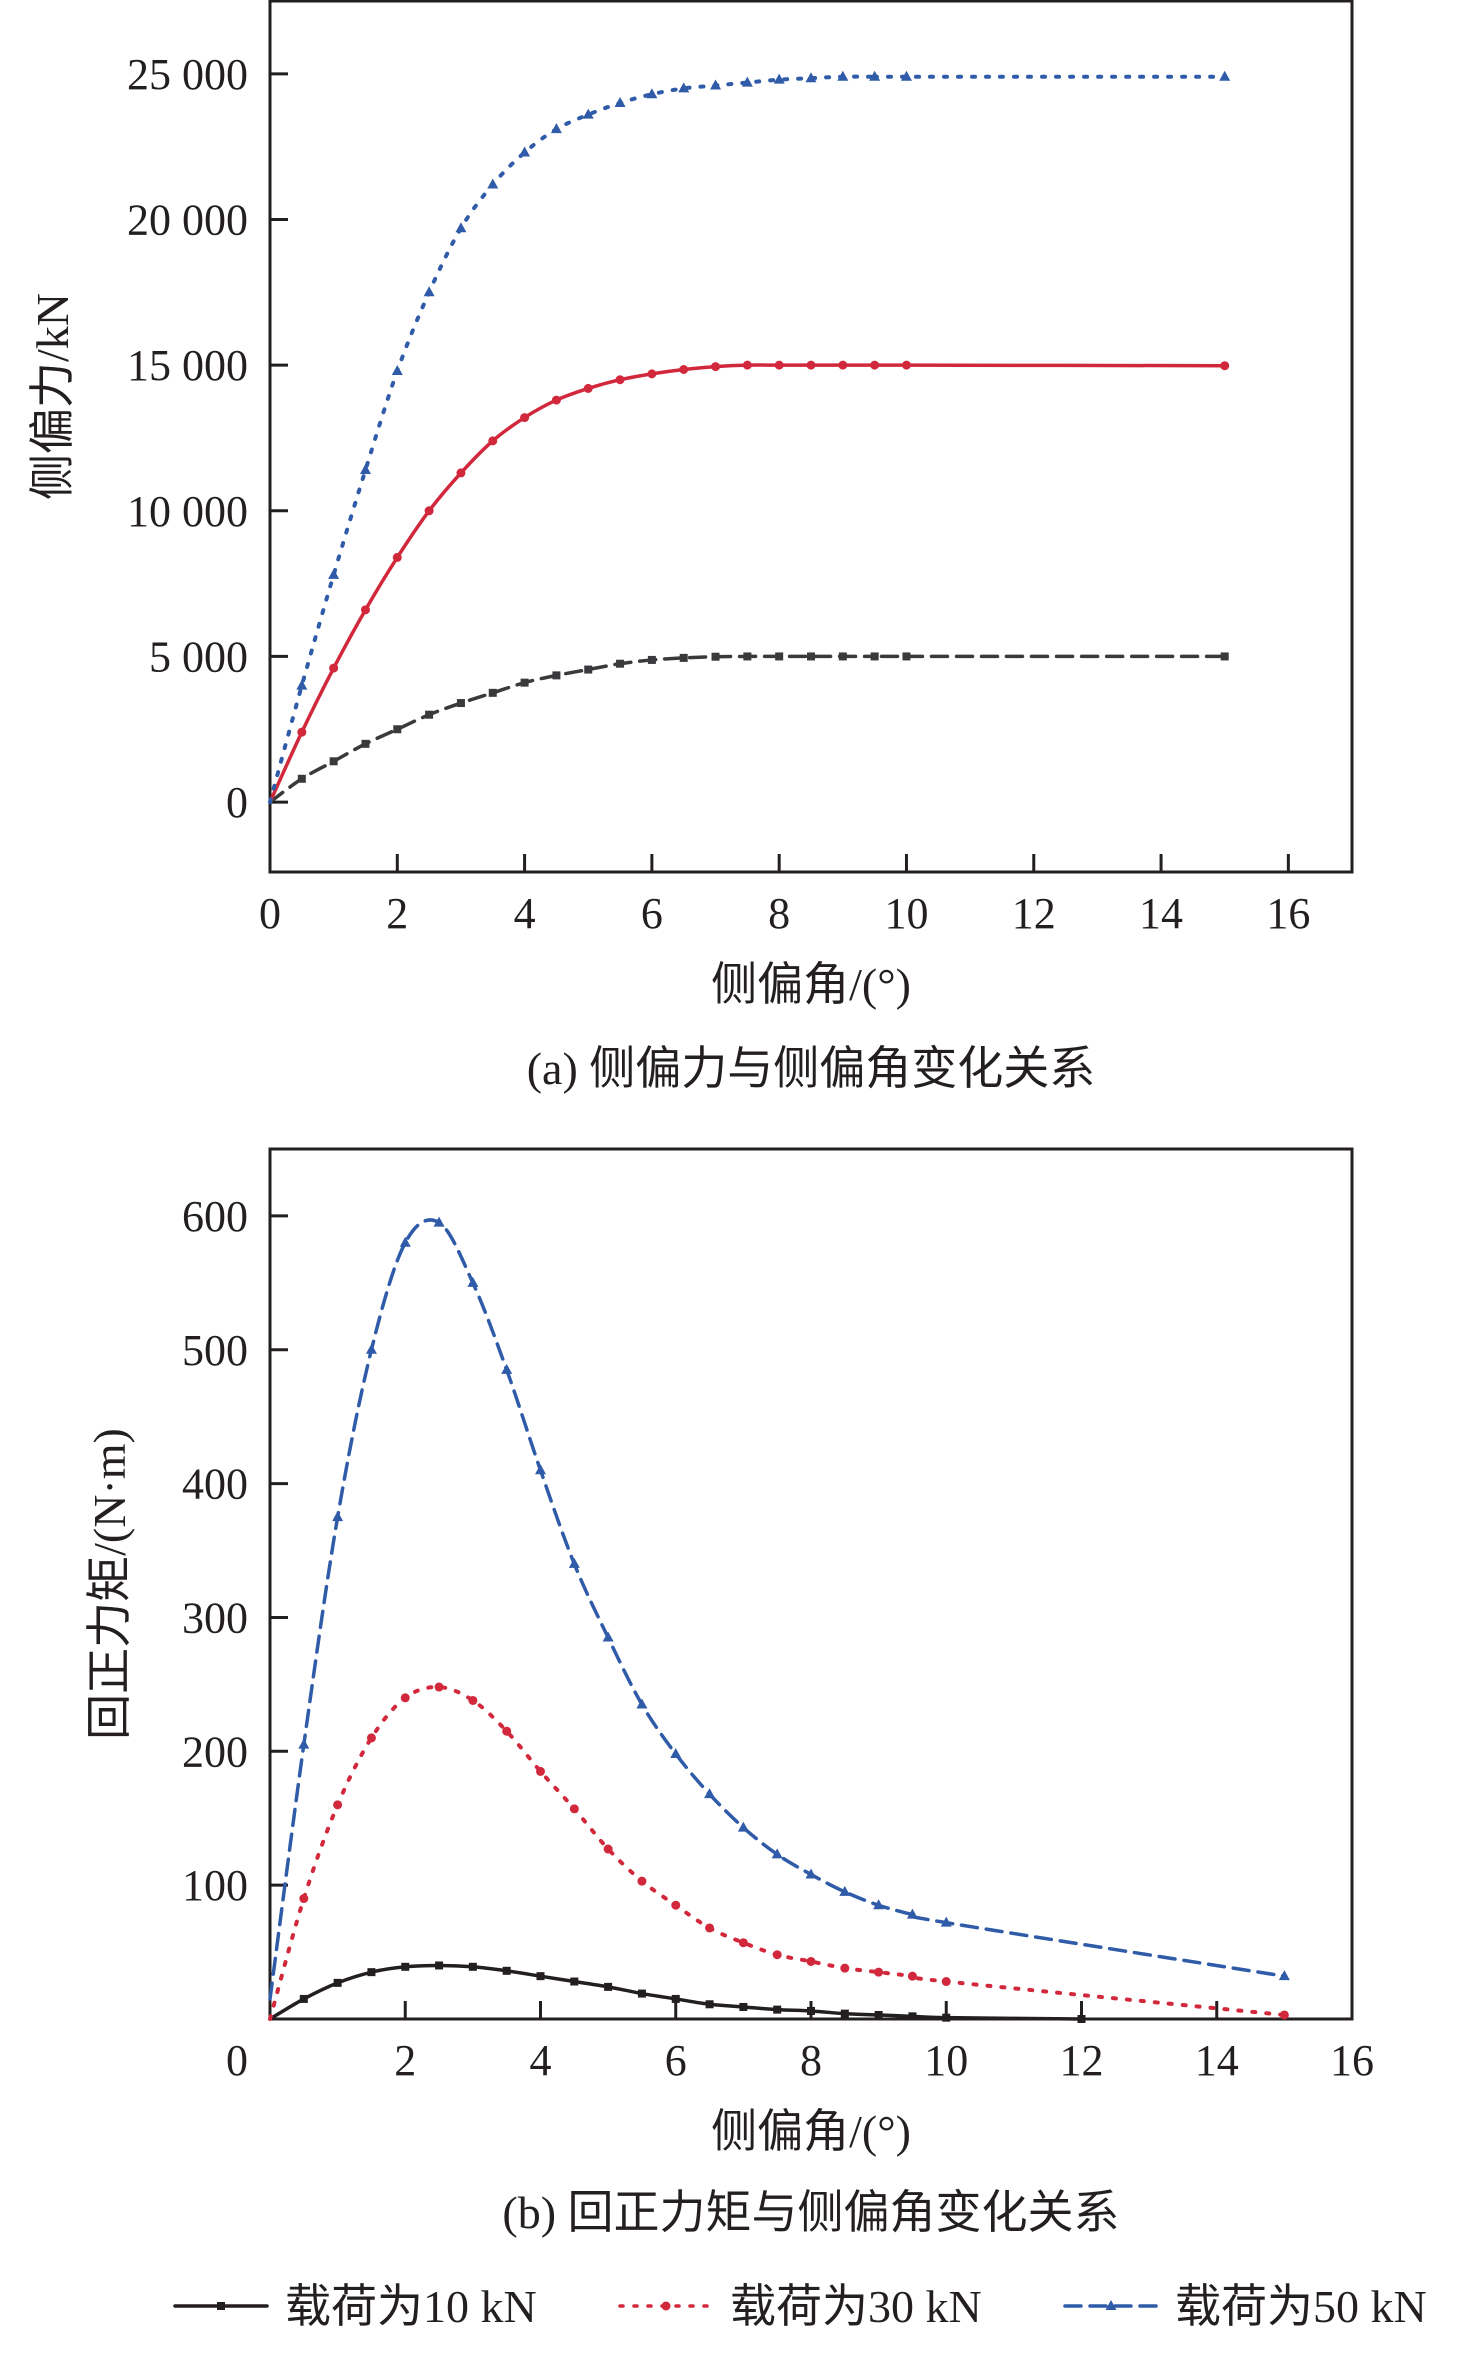  Describe the element at coordinates (109, 1584) in the screenshot. I see `y-axis-label: 回正力矩/(N·m)` at that location.